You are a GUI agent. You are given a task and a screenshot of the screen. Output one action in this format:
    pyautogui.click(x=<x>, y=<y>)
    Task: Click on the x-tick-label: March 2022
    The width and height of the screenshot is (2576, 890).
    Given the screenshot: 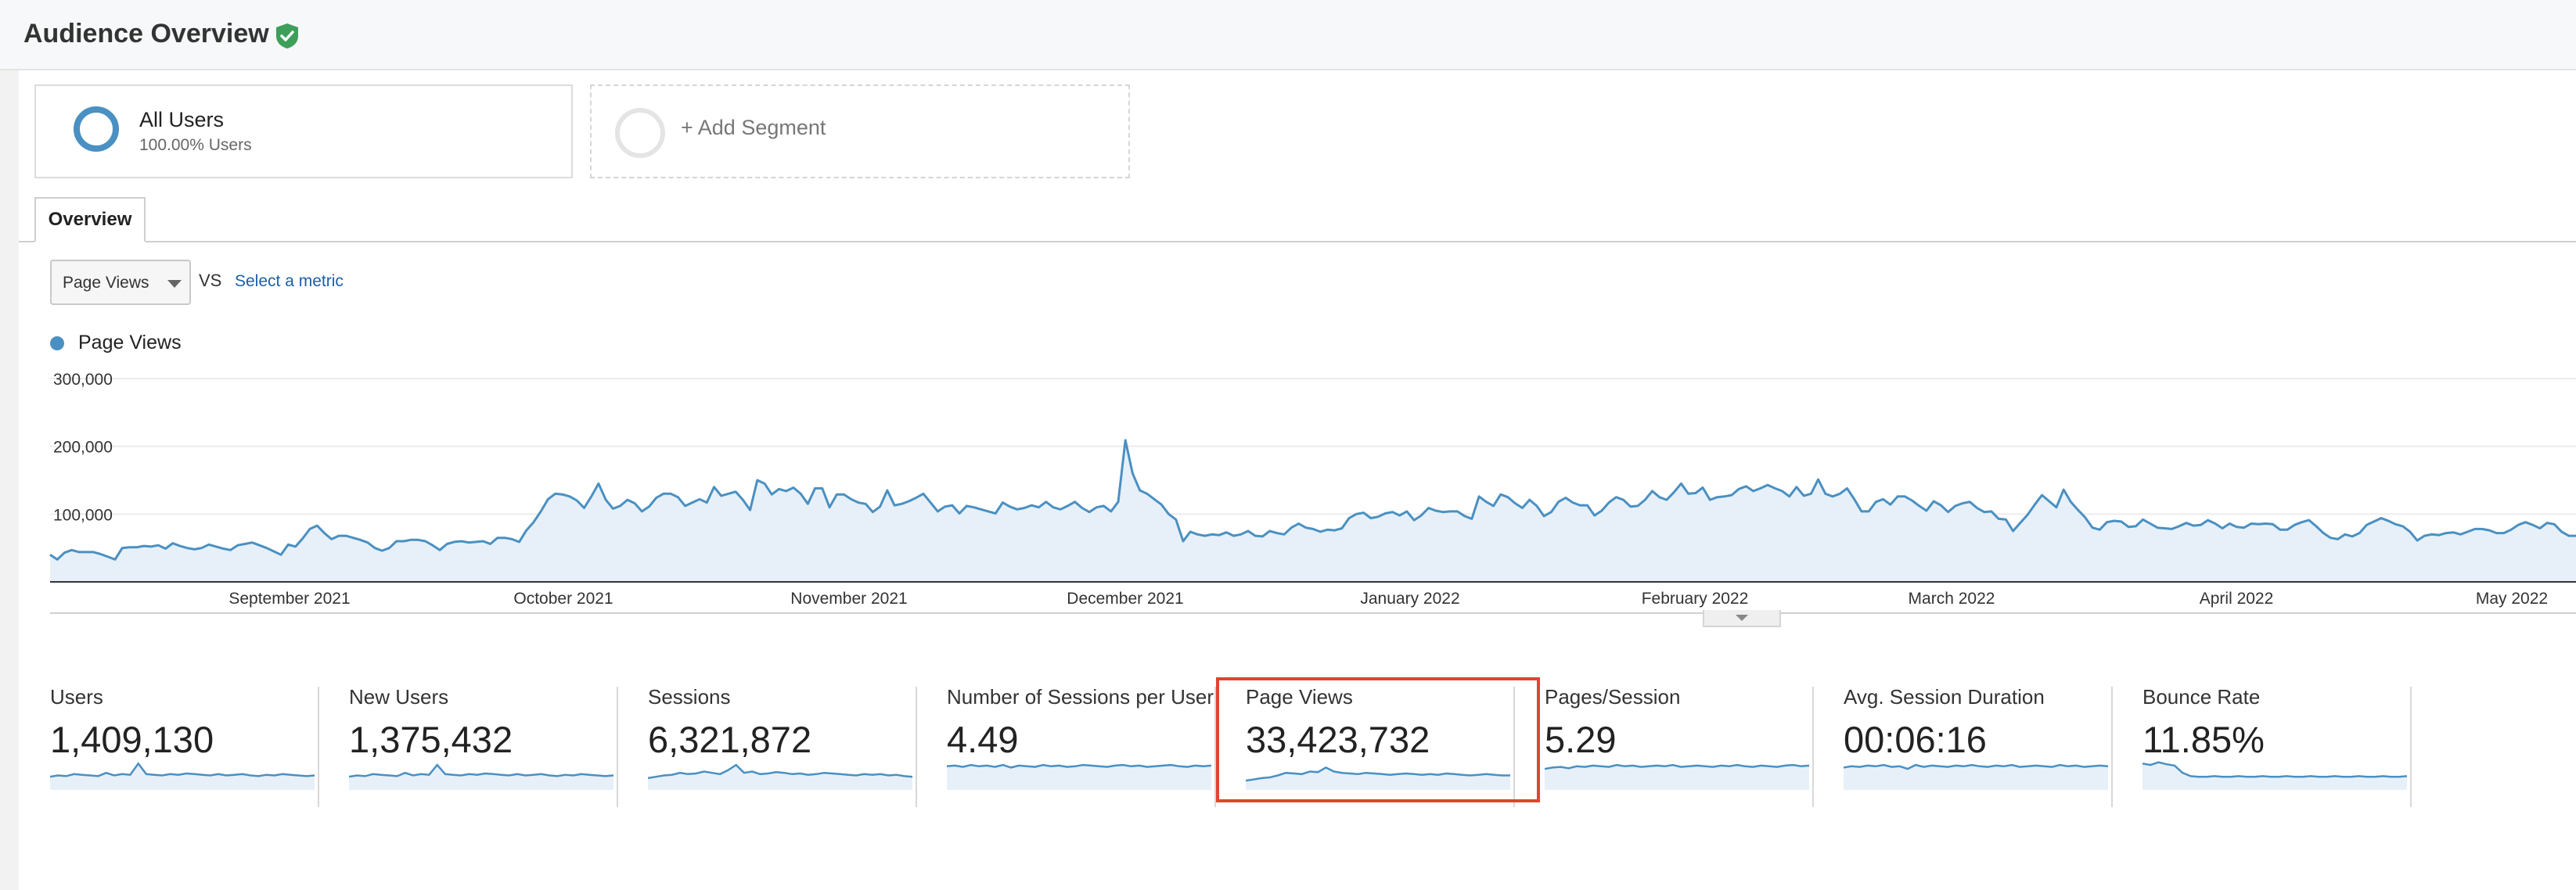 What is the action you would take?
    pyautogui.click(x=1952, y=599)
    